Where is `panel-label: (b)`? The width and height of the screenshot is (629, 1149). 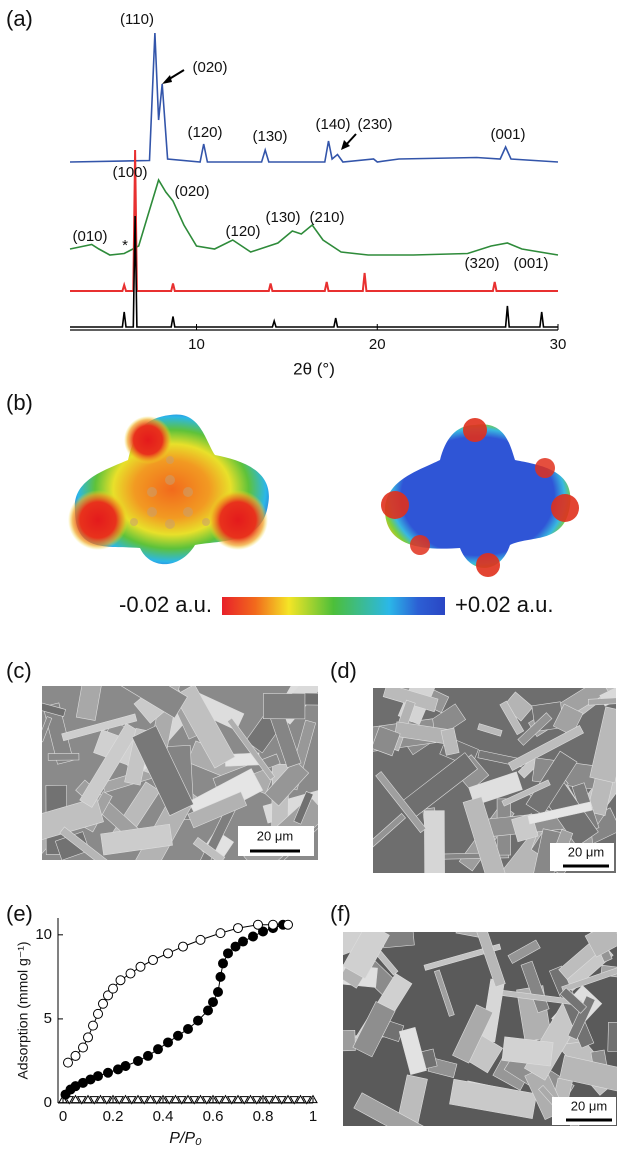 panel-label: (b) is located at coordinates (19, 402).